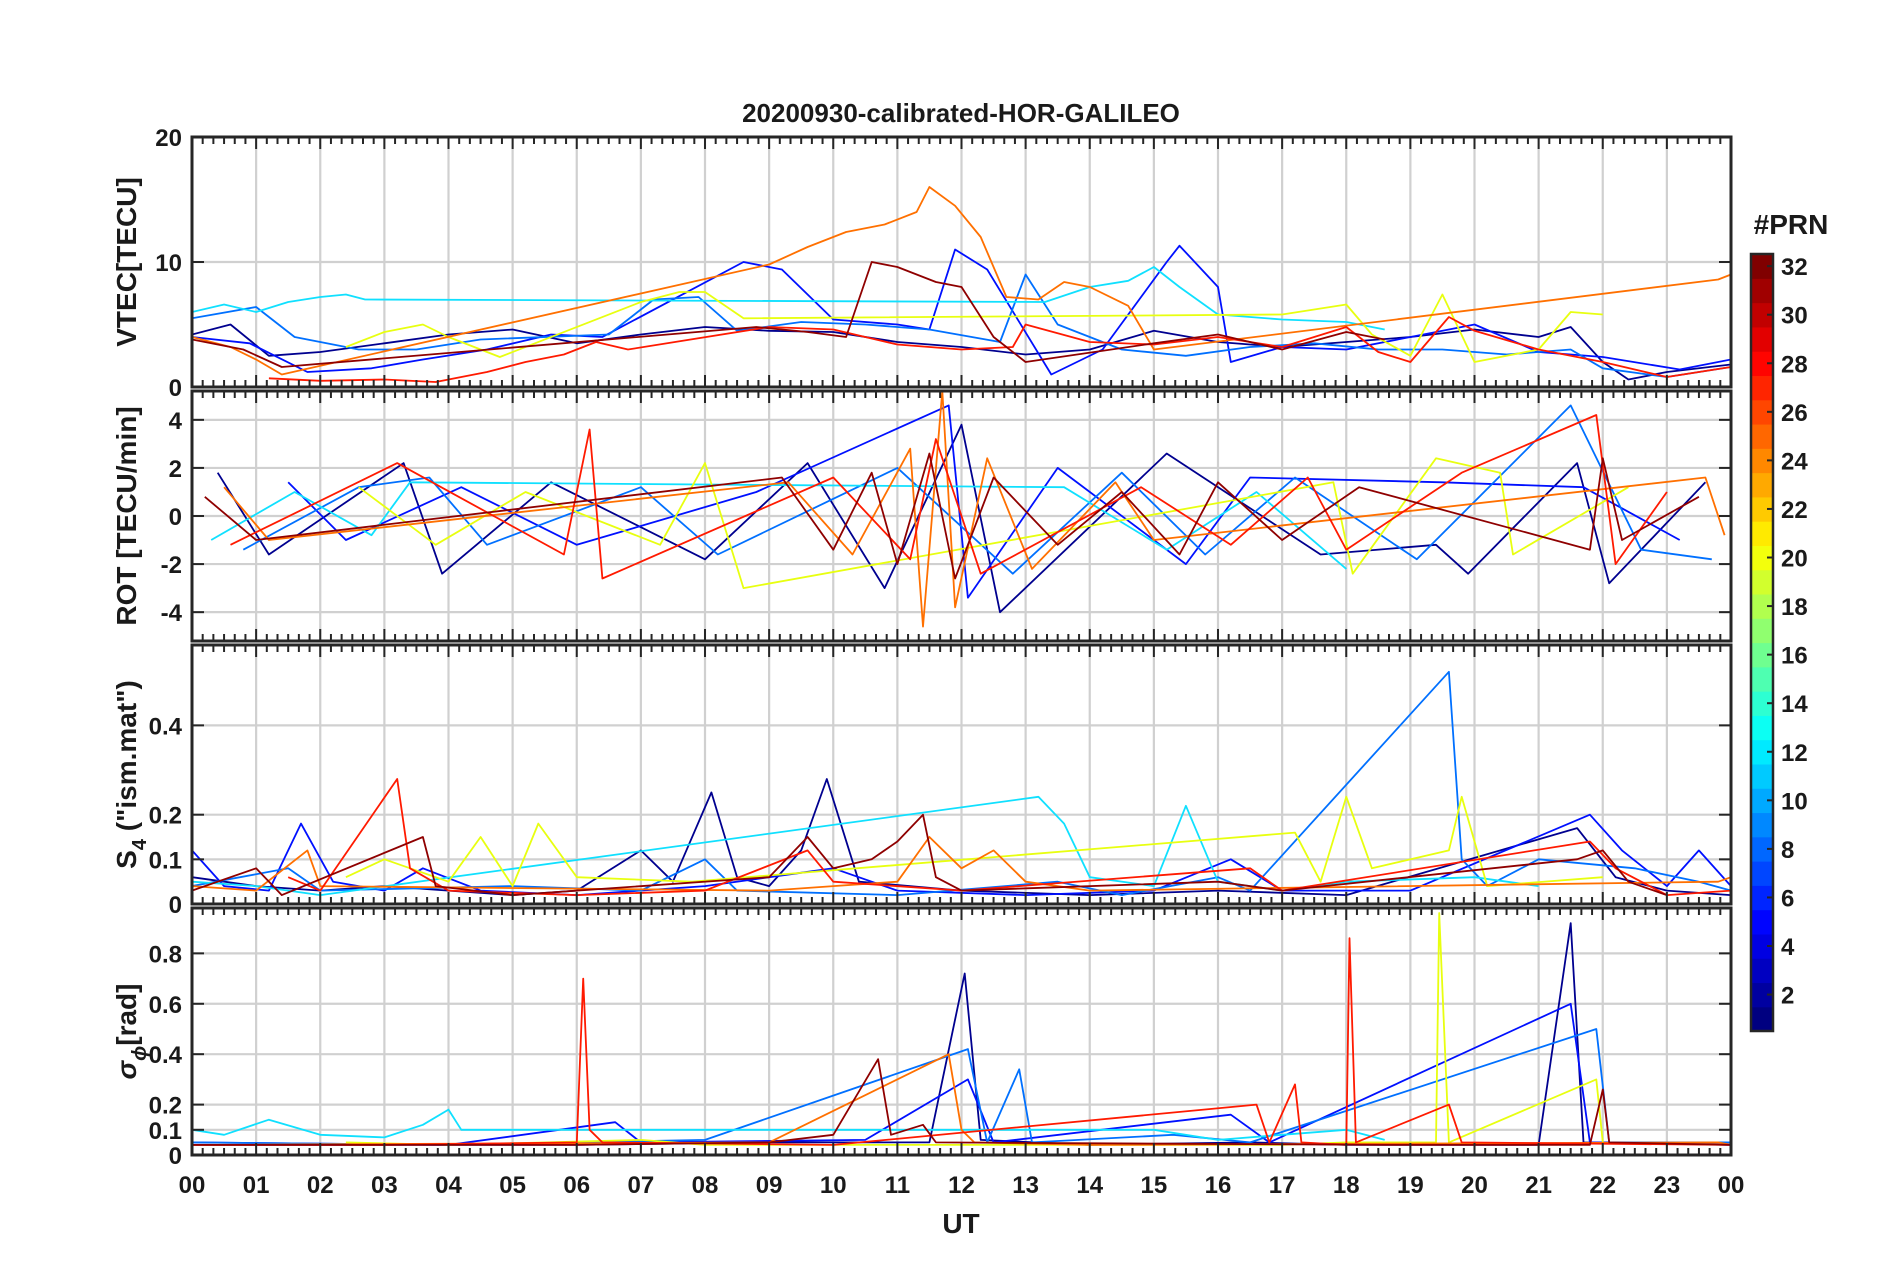  What do you see at coordinates (126, 1015) in the screenshot?
I see `y-axis-label-suffix: [rad]` at bounding box center [126, 1015].